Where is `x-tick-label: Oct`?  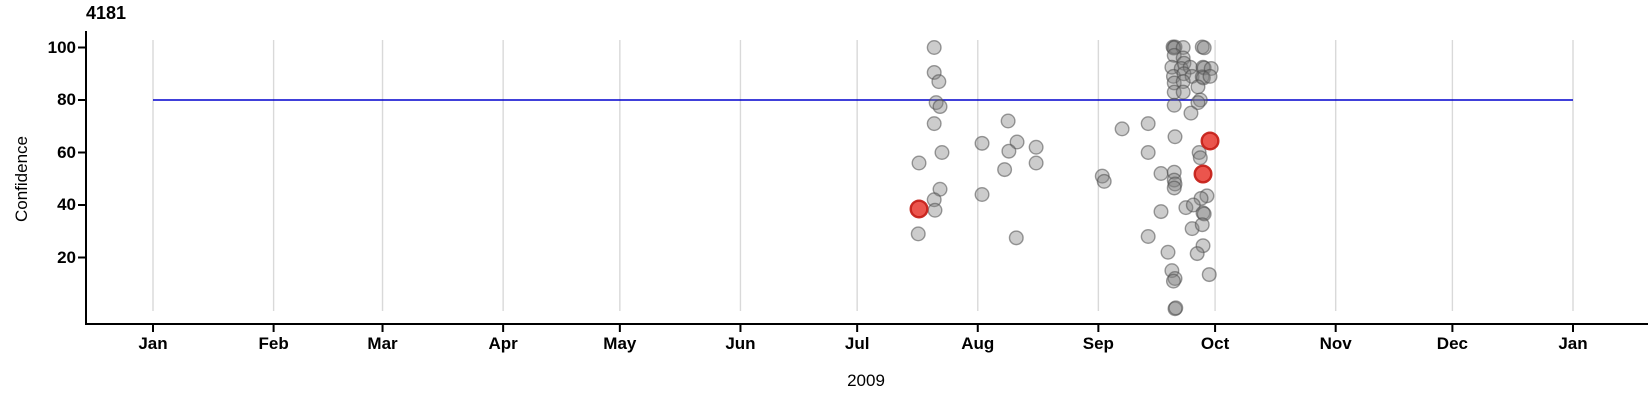
x-tick-label: Oct is located at coordinates (1215, 343).